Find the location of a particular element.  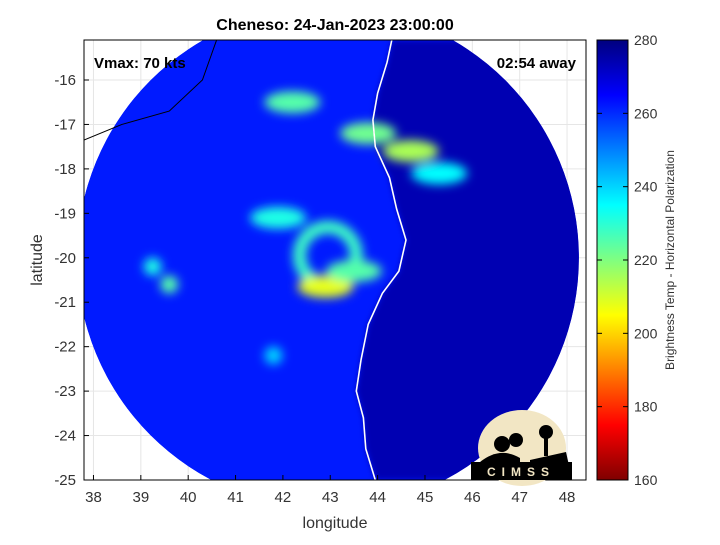

colorbar-tick-label: 180 is located at coordinates (646, 407).